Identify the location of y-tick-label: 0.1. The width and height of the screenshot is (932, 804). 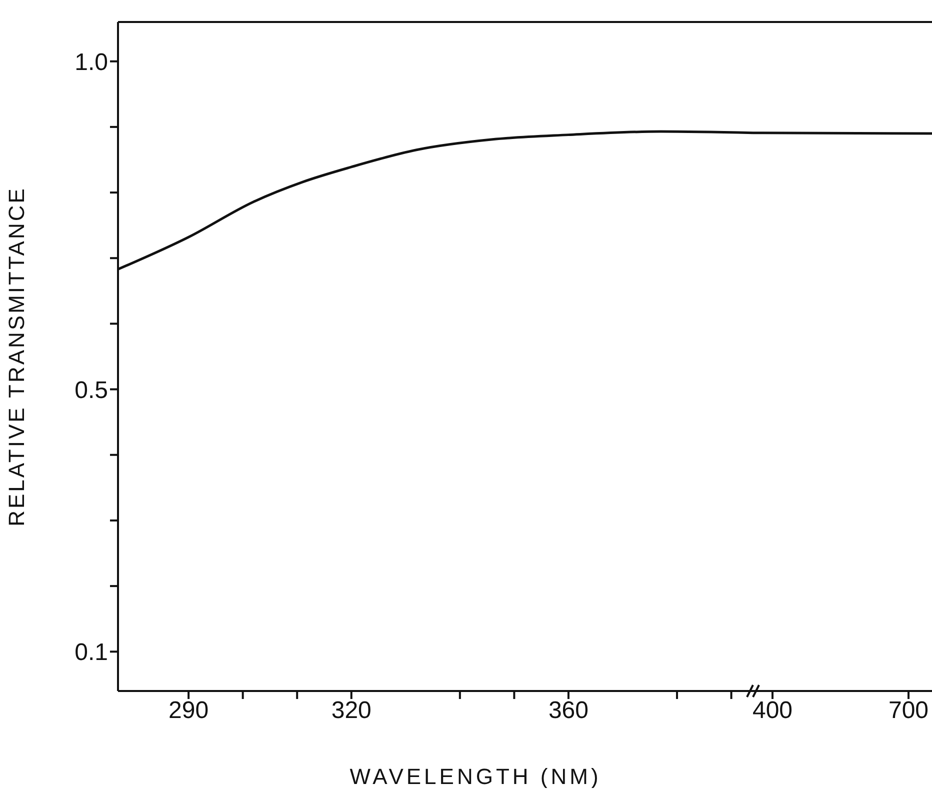
(91, 652).